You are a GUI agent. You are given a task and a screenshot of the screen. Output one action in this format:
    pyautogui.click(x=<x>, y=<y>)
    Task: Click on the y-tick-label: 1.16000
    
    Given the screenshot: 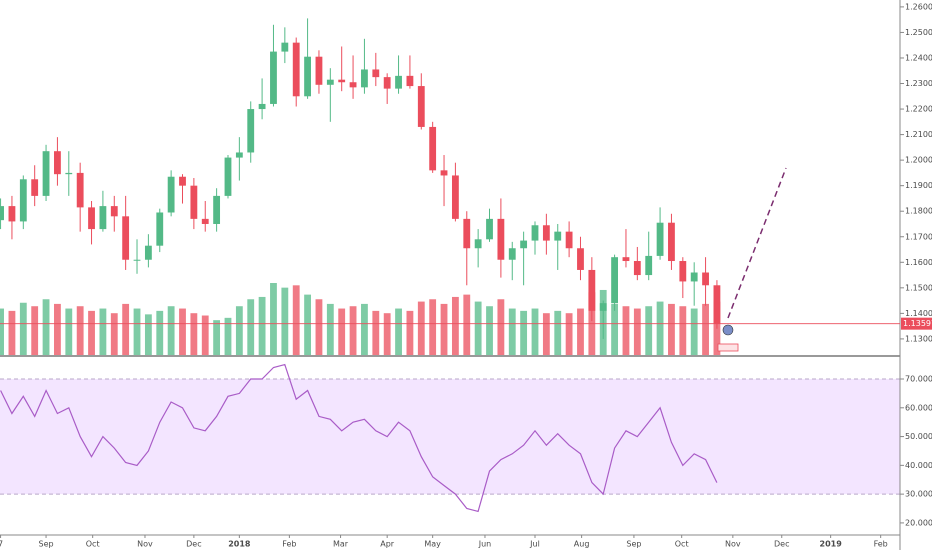 What is the action you would take?
    pyautogui.click(x=918, y=262)
    